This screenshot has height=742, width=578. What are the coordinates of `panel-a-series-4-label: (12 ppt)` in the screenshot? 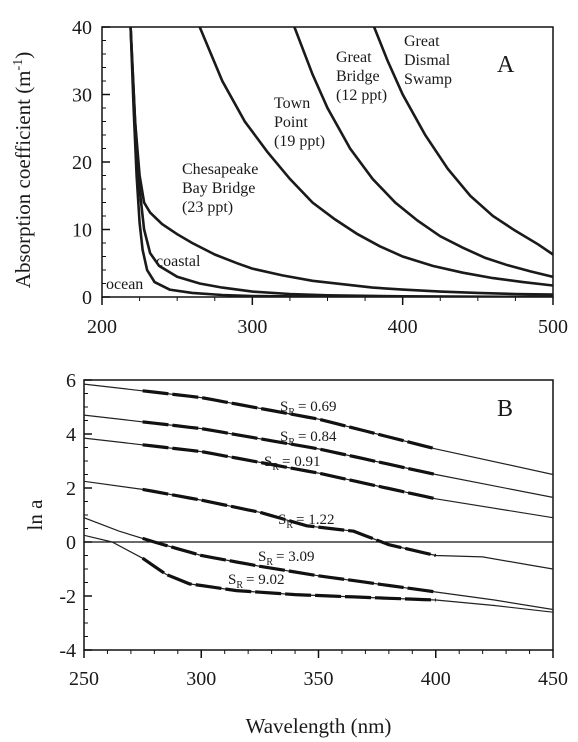 It's located at (361, 95).